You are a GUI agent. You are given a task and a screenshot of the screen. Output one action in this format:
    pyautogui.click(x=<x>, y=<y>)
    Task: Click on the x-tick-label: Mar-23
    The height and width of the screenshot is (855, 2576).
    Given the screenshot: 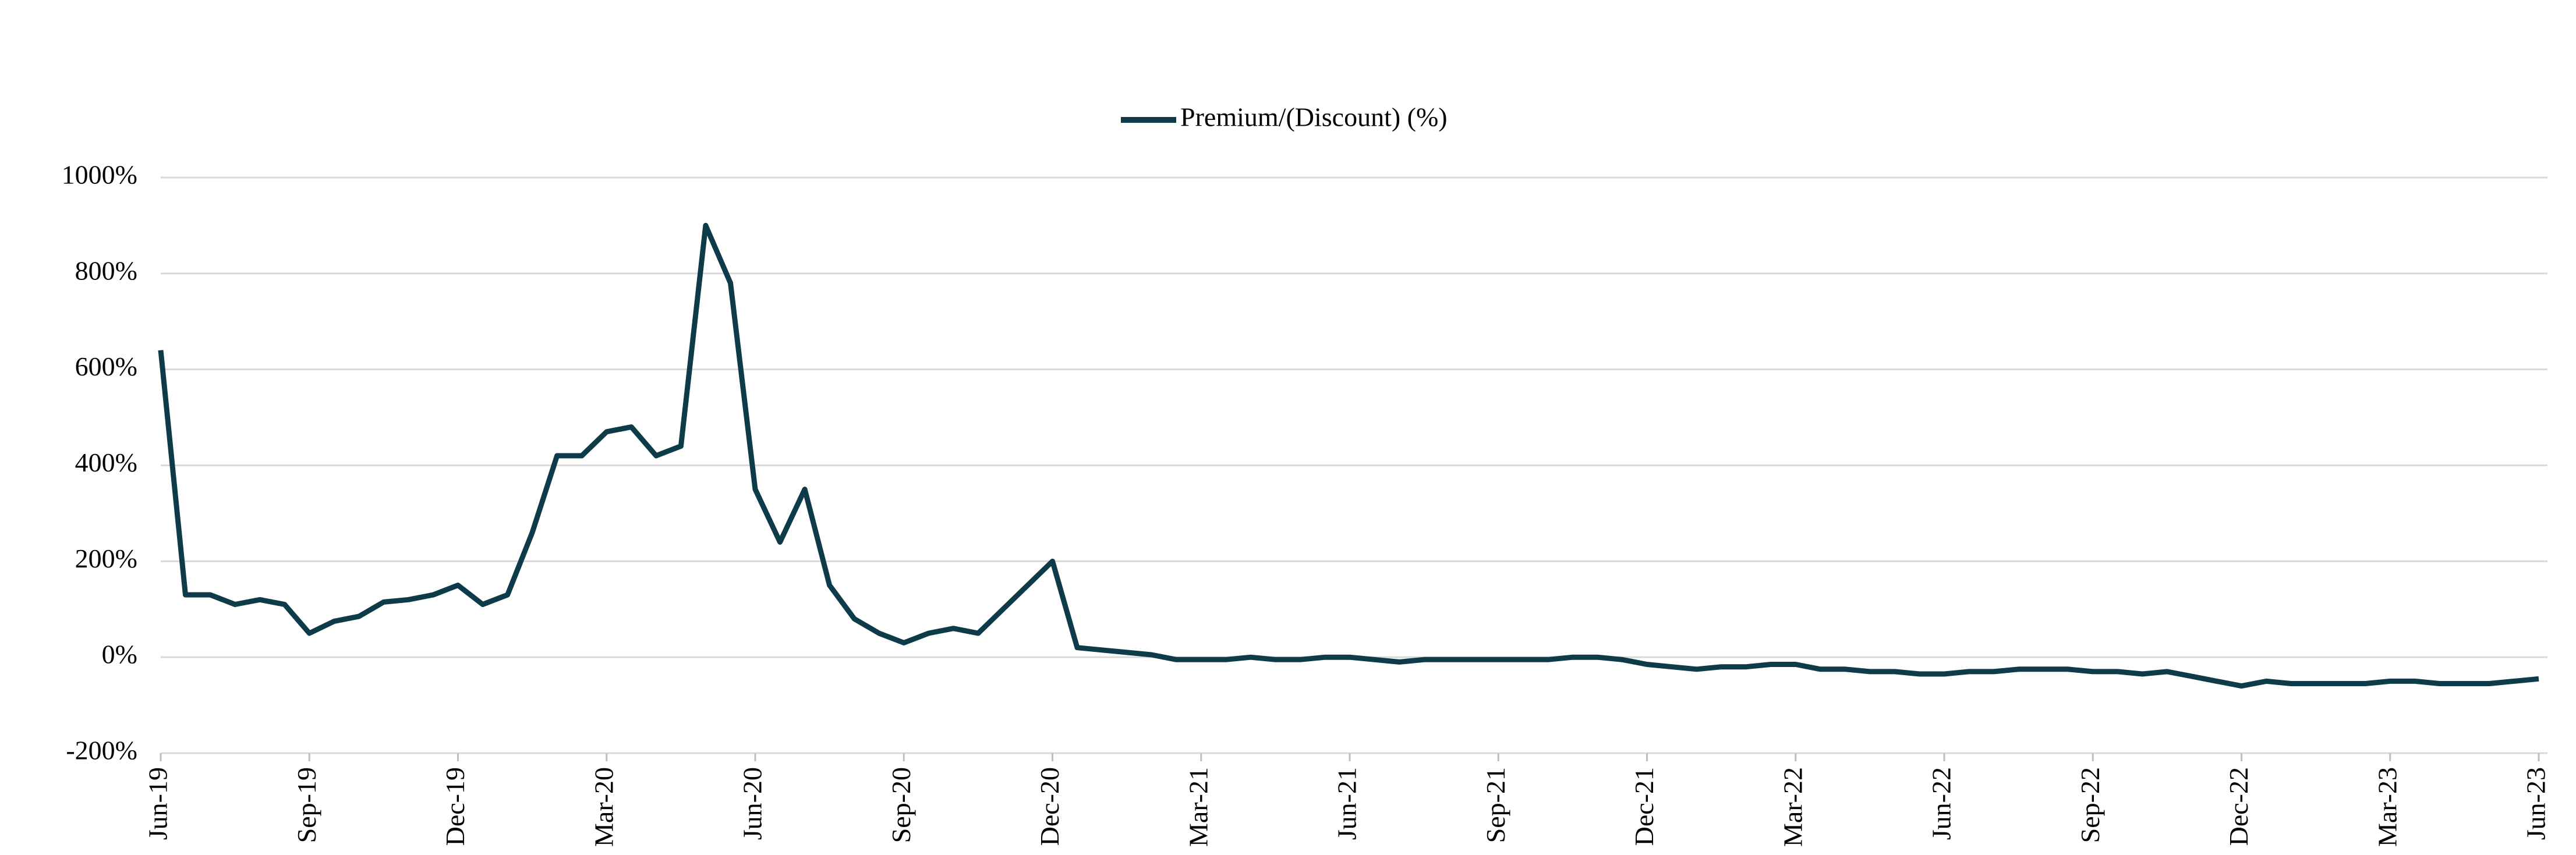 What is the action you would take?
    pyautogui.click(x=2387, y=807)
    